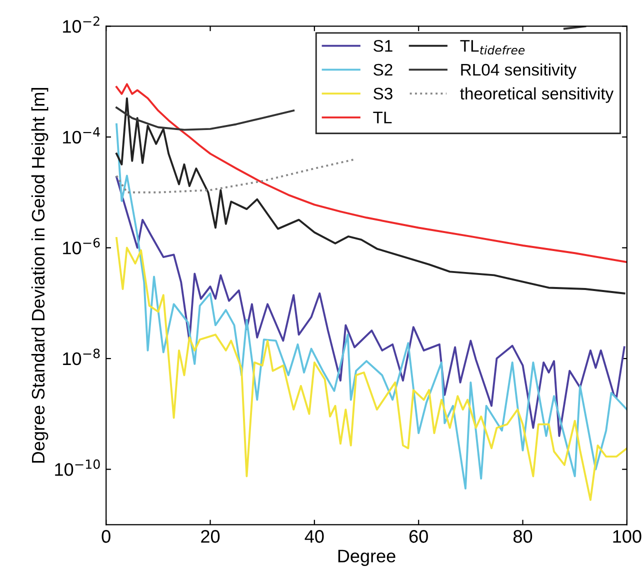 The width and height of the screenshot is (643, 583). Describe the element at coordinates (210, 536) in the screenshot. I see `x-tick-label: 20` at that location.